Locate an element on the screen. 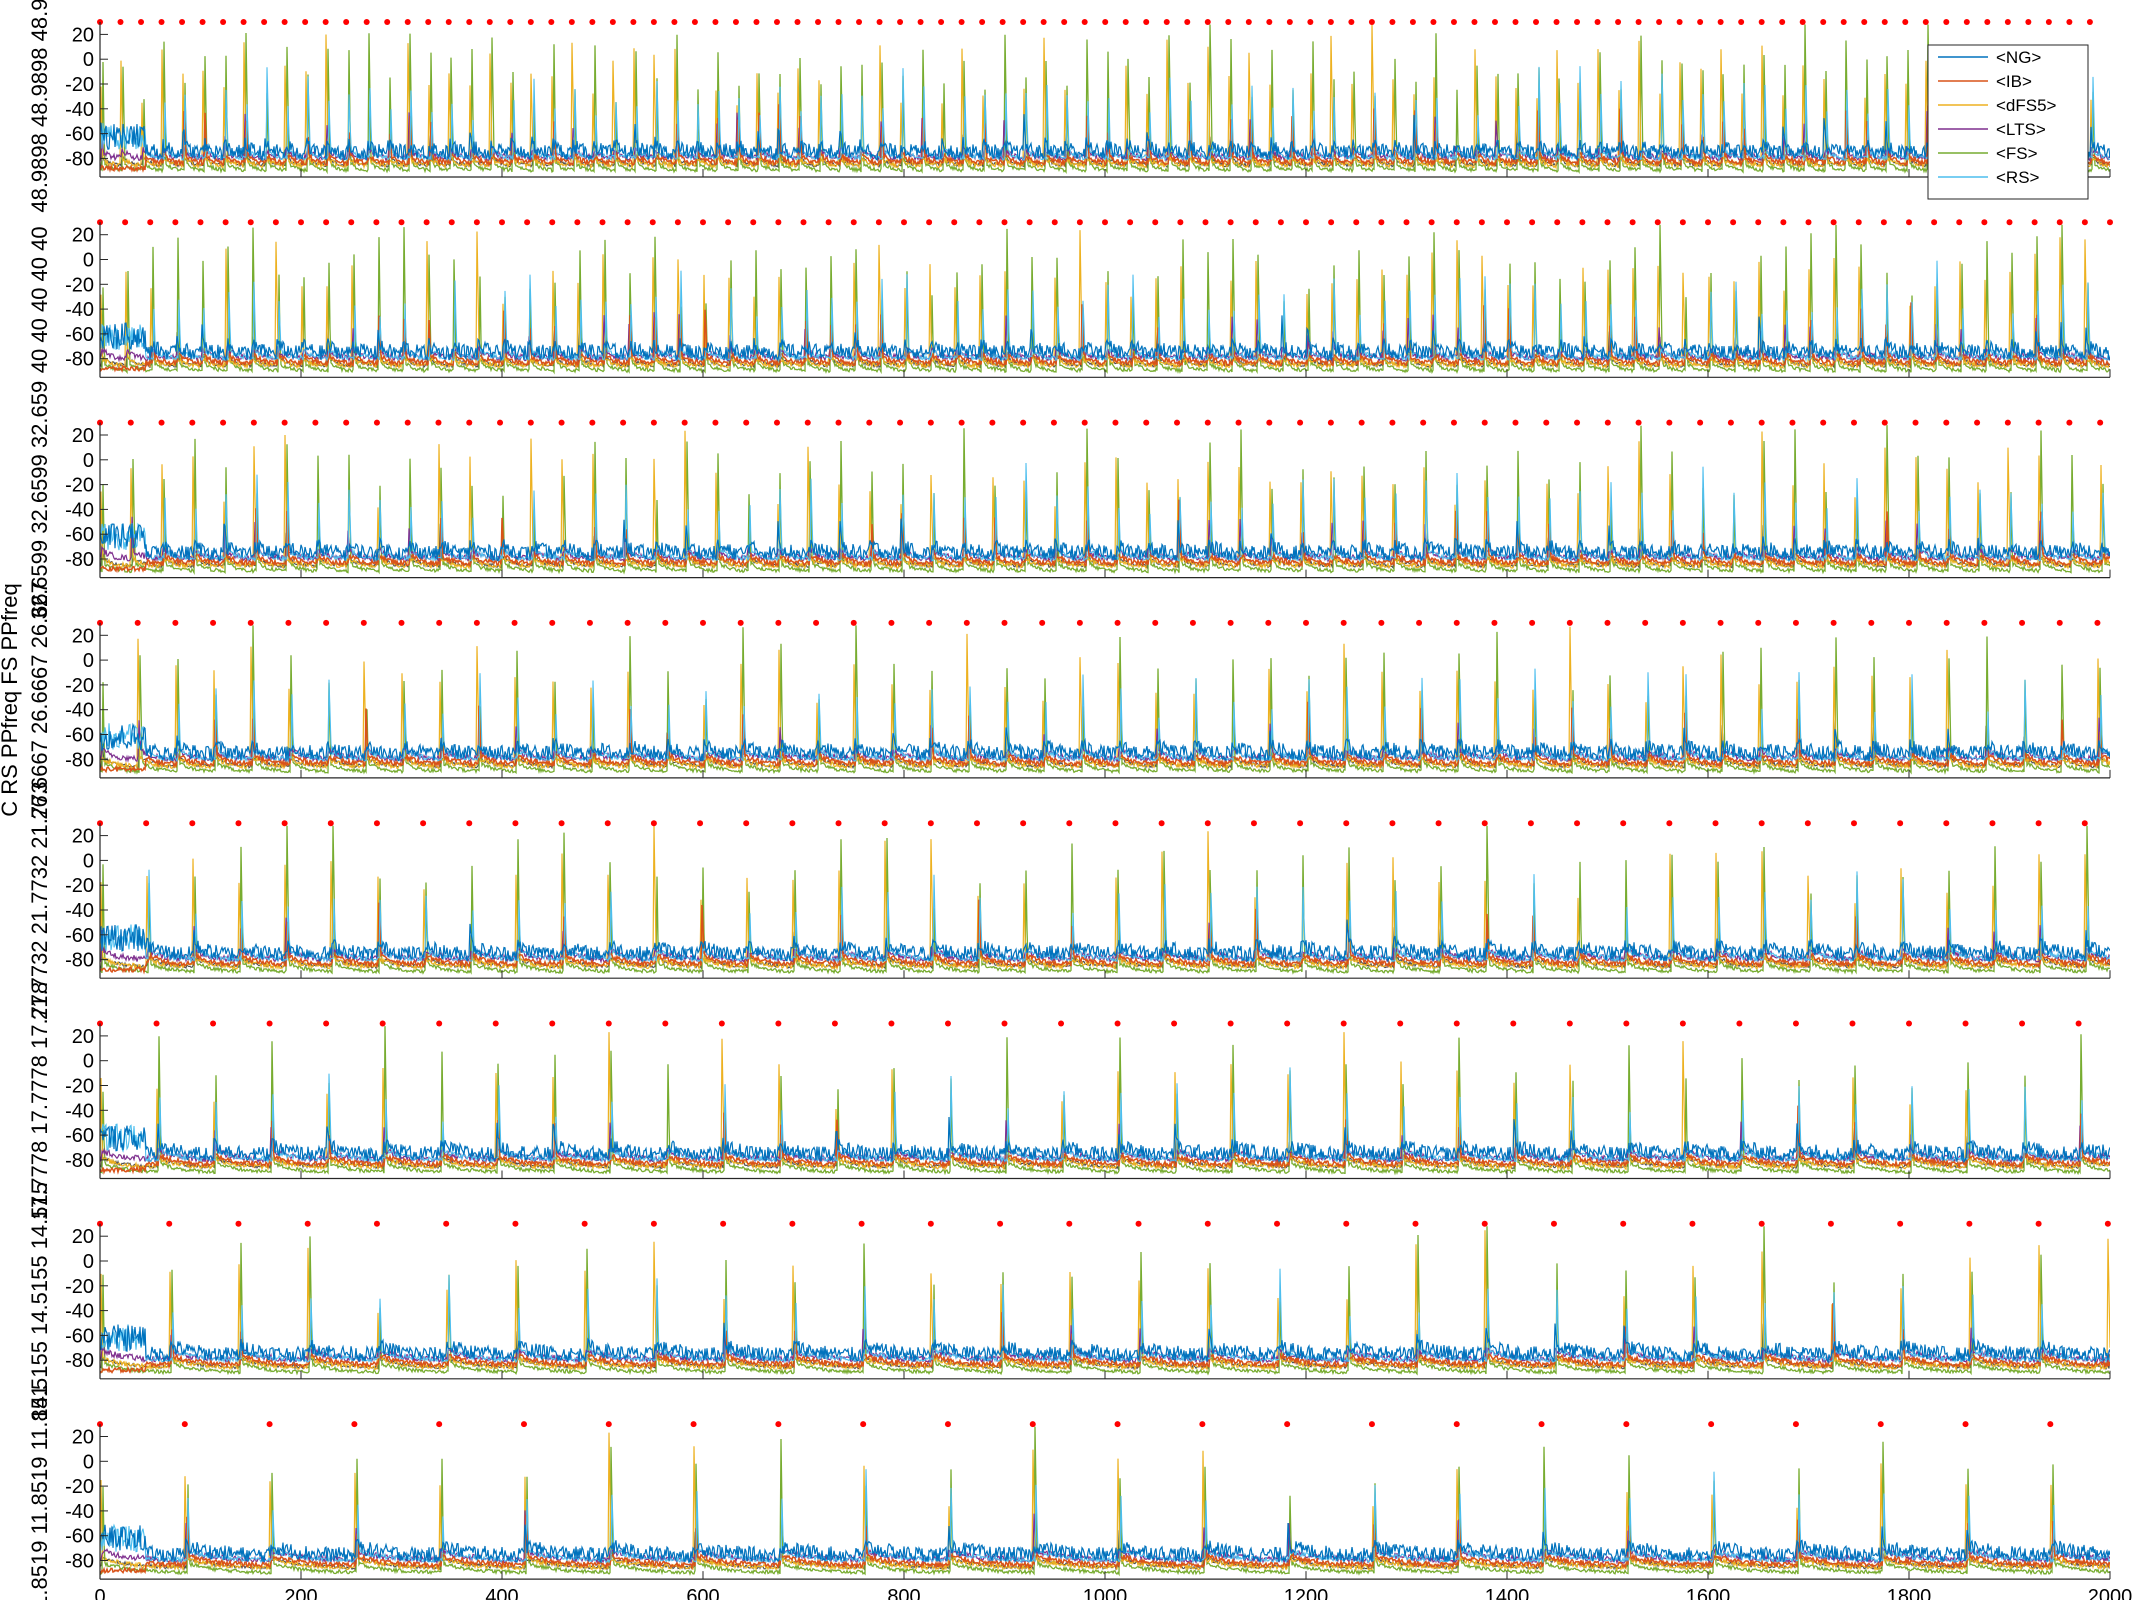 The image size is (2133, 1600). legend-entry: <dFS5> is located at coordinates (2026, 105).